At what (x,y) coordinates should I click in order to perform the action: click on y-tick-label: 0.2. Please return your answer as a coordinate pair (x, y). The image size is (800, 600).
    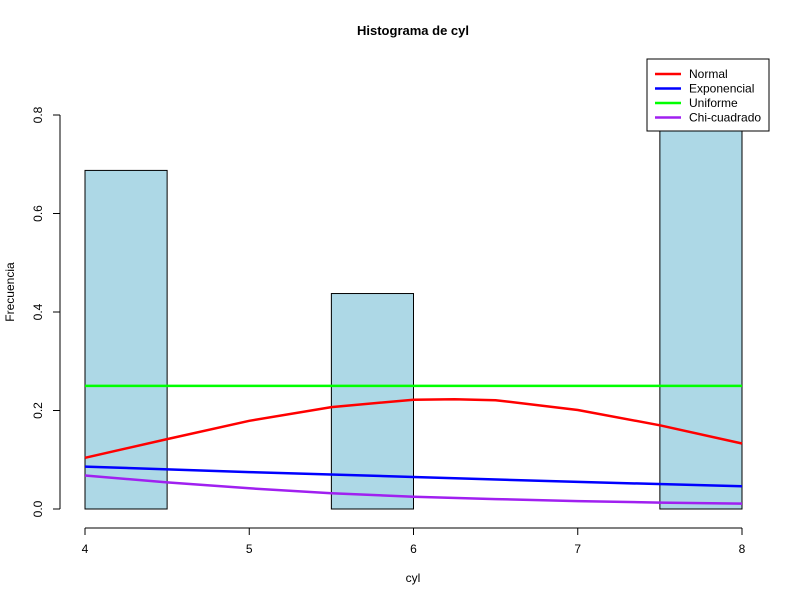
    Looking at the image, I should click on (38, 410).